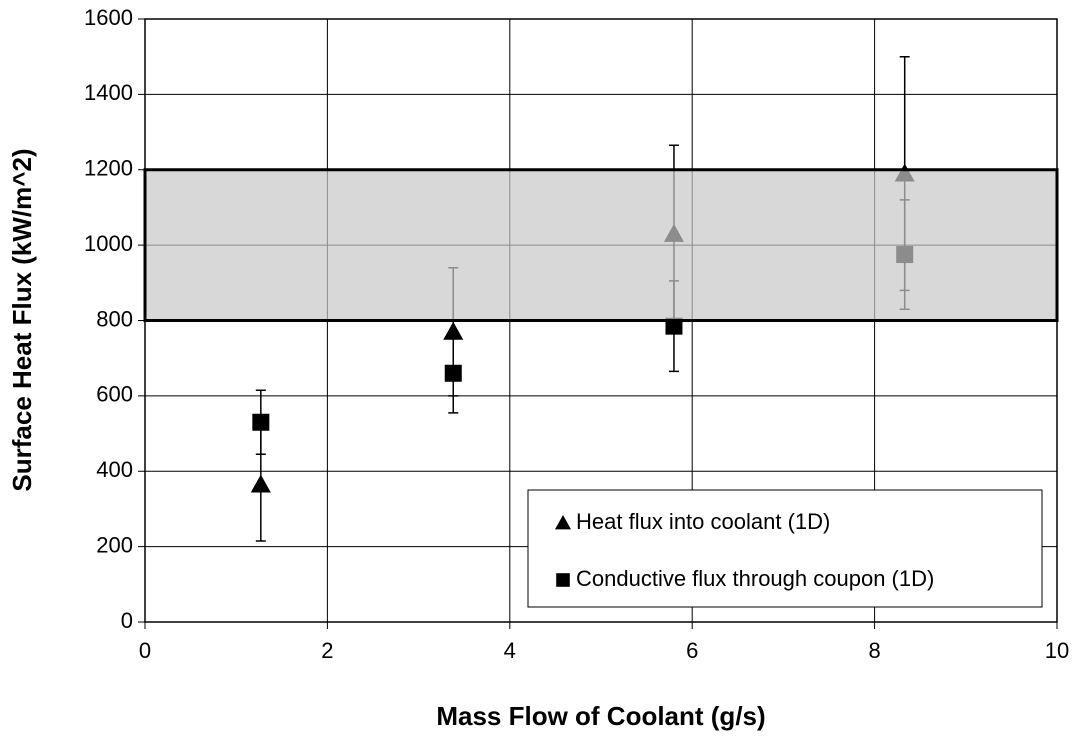  What do you see at coordinates (114, 394) in the screenshot?
I see `y-tick-label: 600` at bounding box center [114, 394].